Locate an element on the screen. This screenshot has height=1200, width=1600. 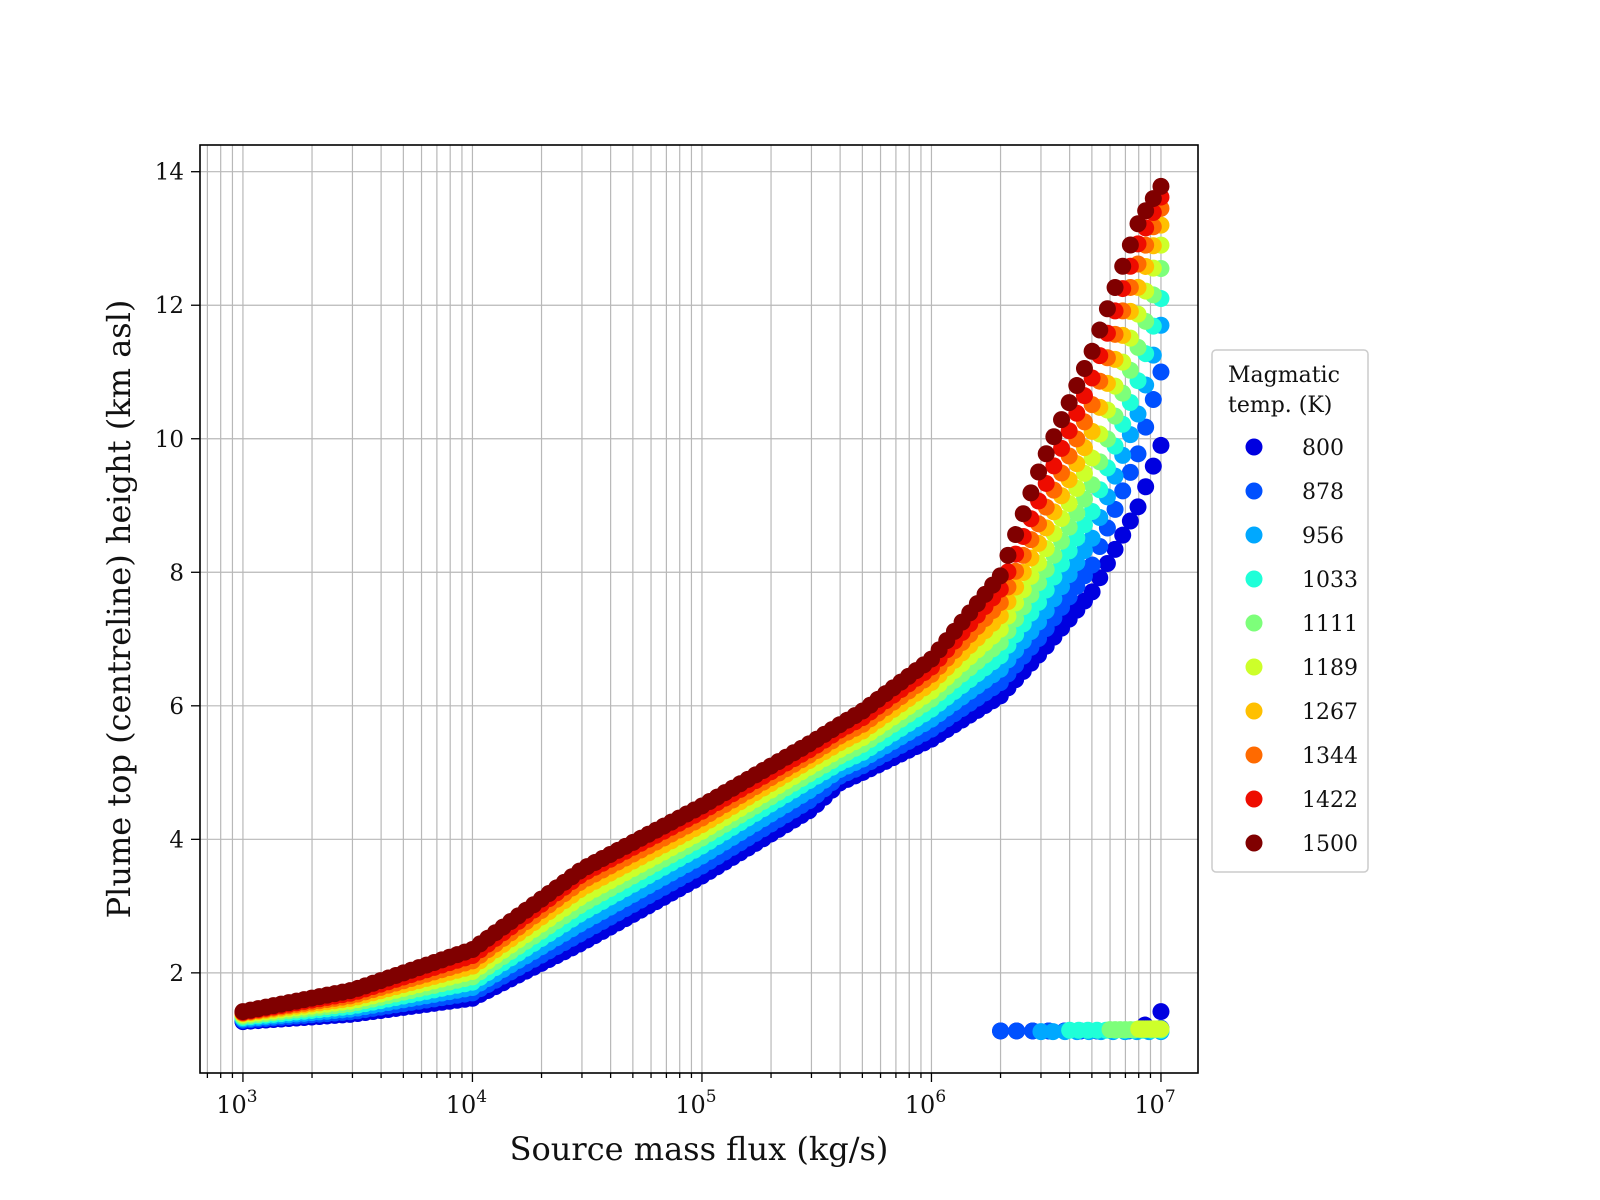
legend-item: 1500 is located at coordinates (1301, 844).